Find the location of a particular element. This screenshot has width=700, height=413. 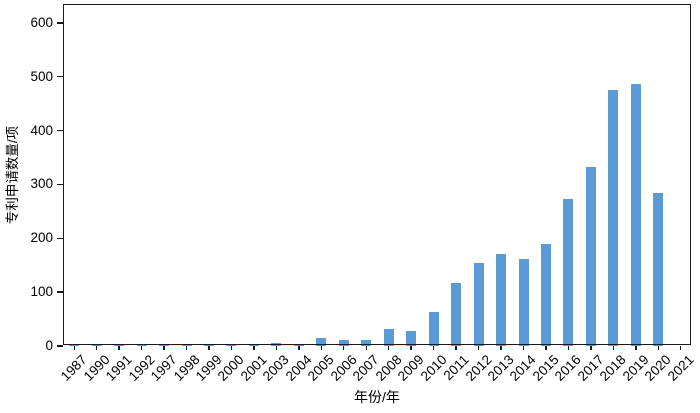

x-tick-2012 is located at coordinates (478, 348).